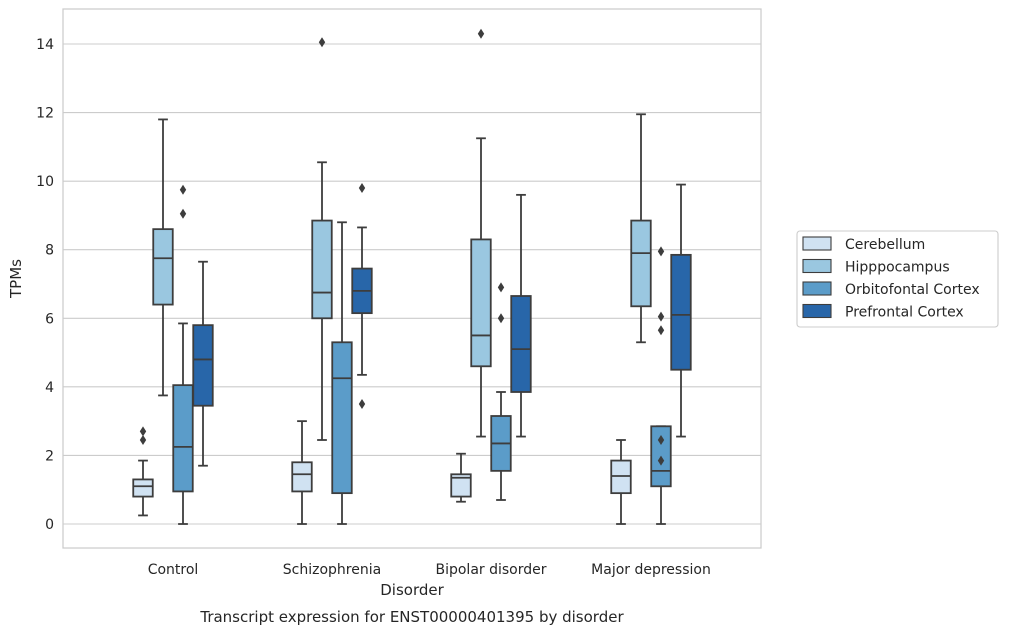 This screenshot has width=1009, height=634. I want to click on x-tick-label: Control, so click(173, 570).